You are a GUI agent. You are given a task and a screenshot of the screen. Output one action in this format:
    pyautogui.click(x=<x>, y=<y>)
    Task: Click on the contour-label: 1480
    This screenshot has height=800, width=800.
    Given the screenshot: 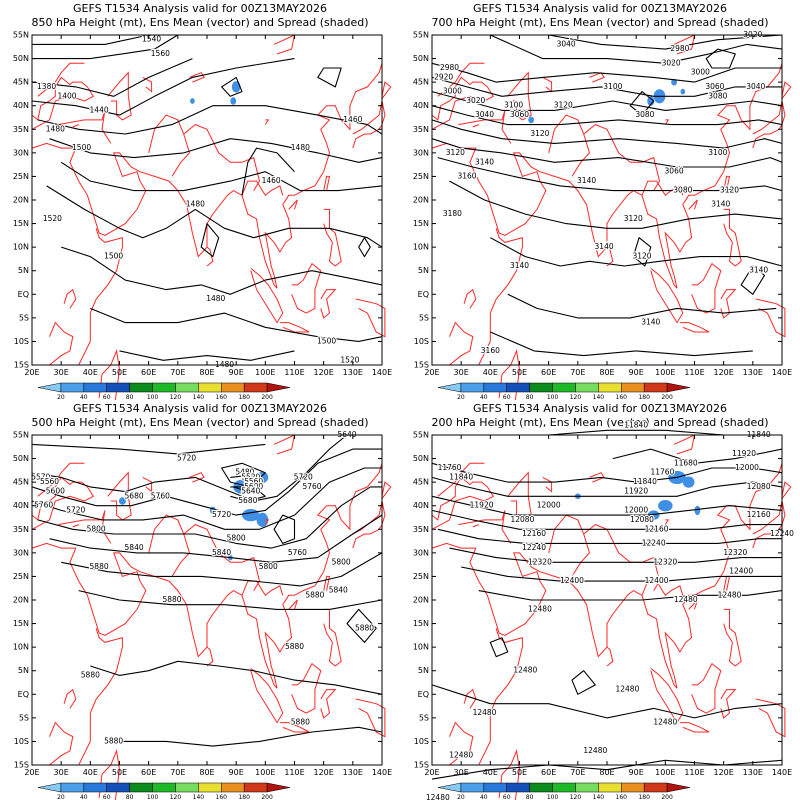 What is the action you would take?
    pyautogui.click(x=55, y=128)
    